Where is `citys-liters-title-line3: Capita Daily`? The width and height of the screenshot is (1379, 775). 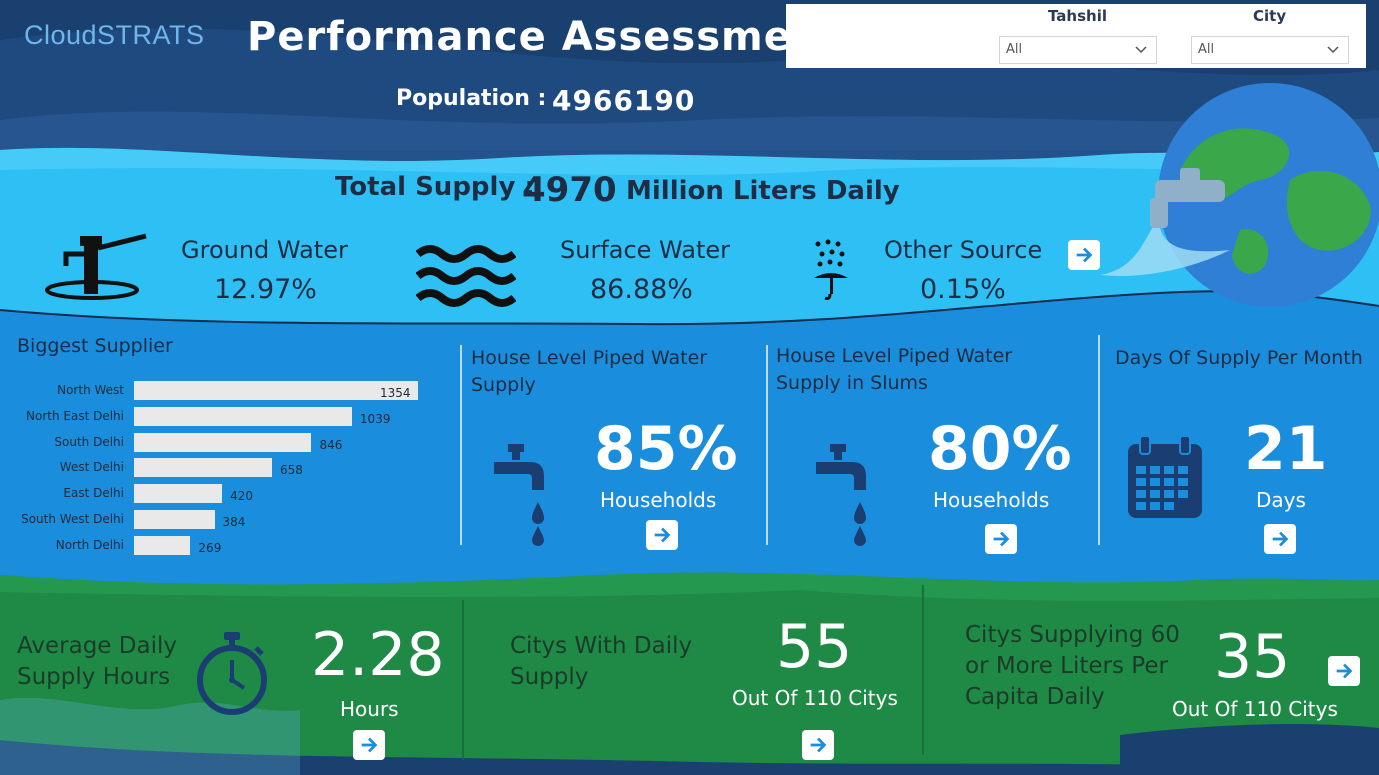 citys-liters-title-line3: Capita Daily is located at coordinates (1035, 697).